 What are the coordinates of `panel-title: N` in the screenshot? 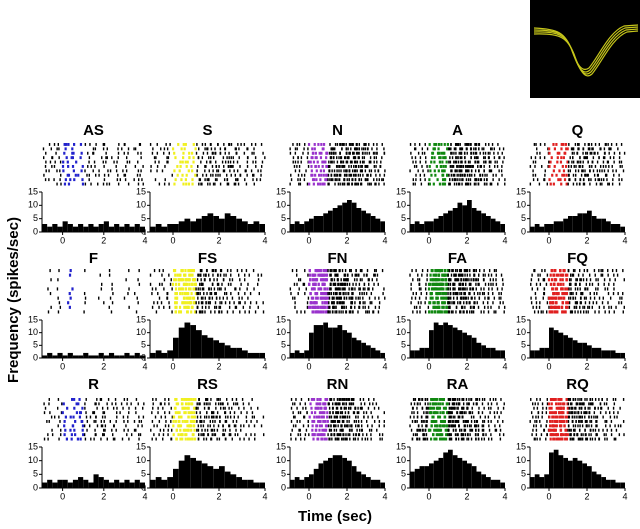 It's located at (337, 130).